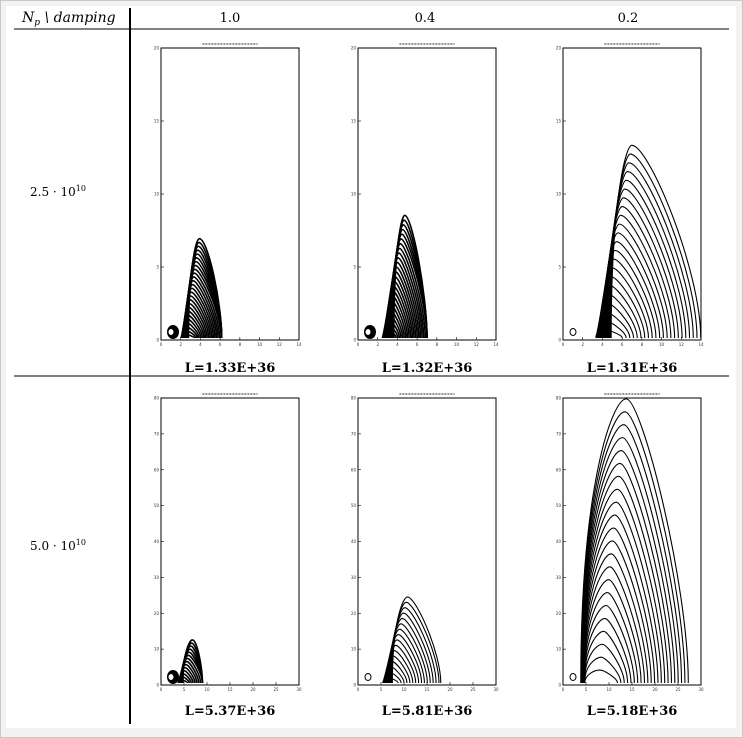 This screenshot has height=738, width=743. I want to click on x-tick-label: 20, so click(655, 689).